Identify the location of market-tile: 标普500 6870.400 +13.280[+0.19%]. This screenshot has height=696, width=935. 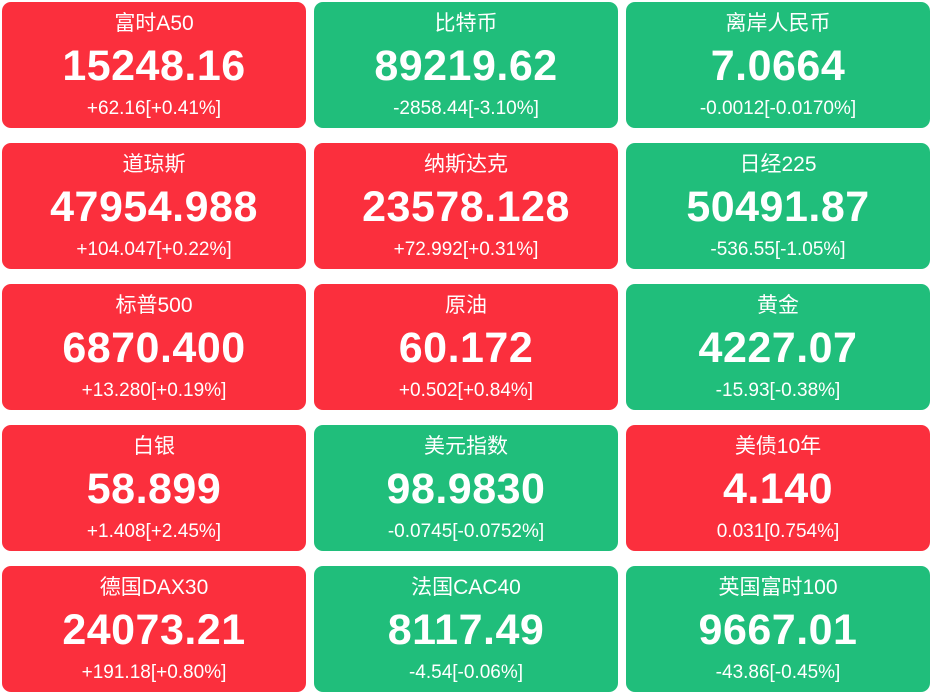
(154, 347).